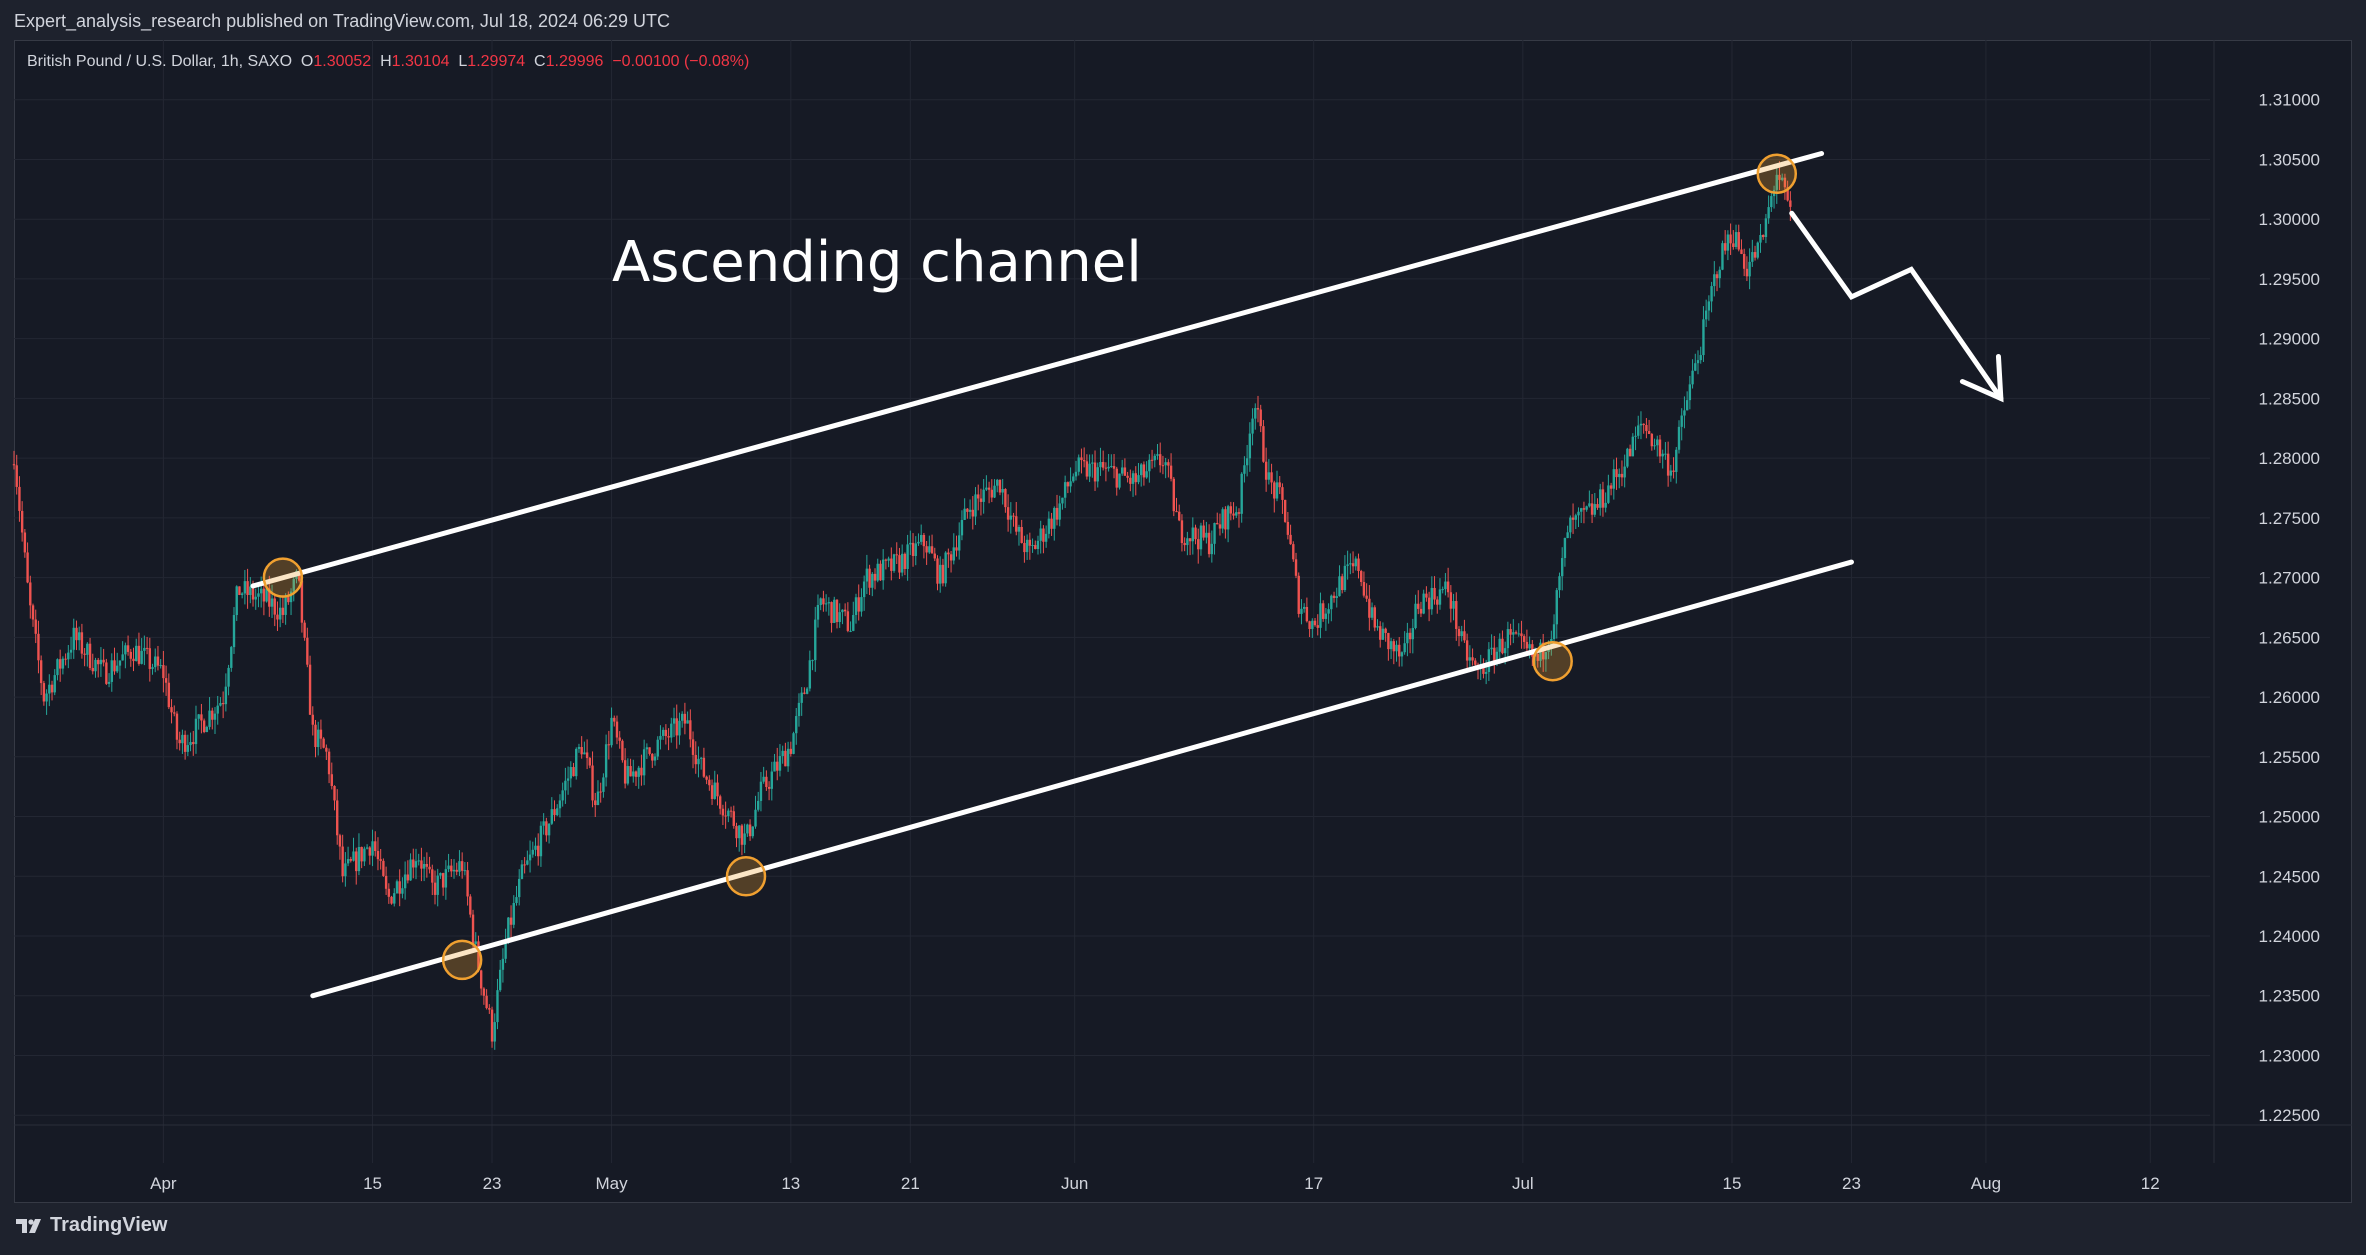 The image size is (2366, 1255). What do you see at coordinates (1896, 305) in the screenshot?
I see `projection-arrow` at bounding box center [1896, 305].